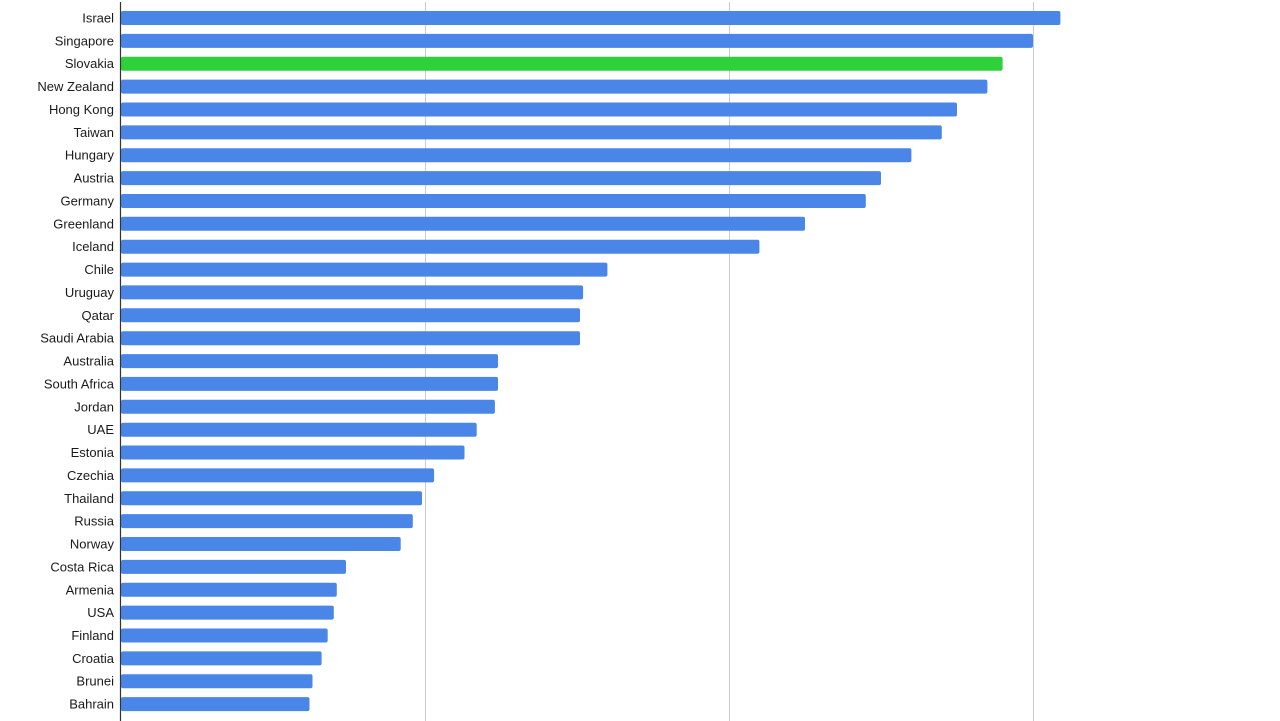 This screenshot has width=1280, height=721. What do you see at coordinates (100, 429) in the screenshot?
I see `category-label-uae: UAE` at bounding box center [100, 429].